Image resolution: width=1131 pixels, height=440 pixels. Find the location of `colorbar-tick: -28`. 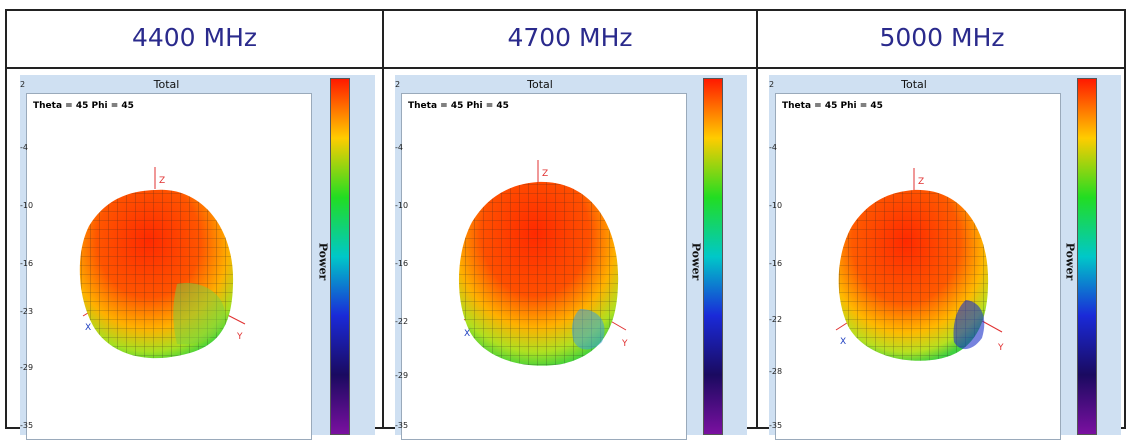

colorbar-tick: -28 is located at coordinates (776, 371).